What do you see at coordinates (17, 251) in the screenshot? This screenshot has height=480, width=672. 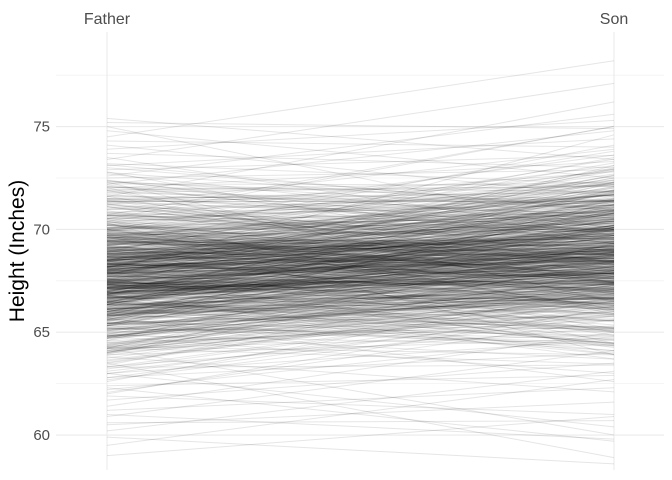 I see `y-axis-title: Height (Inches)` at bounding box center [17, 251].